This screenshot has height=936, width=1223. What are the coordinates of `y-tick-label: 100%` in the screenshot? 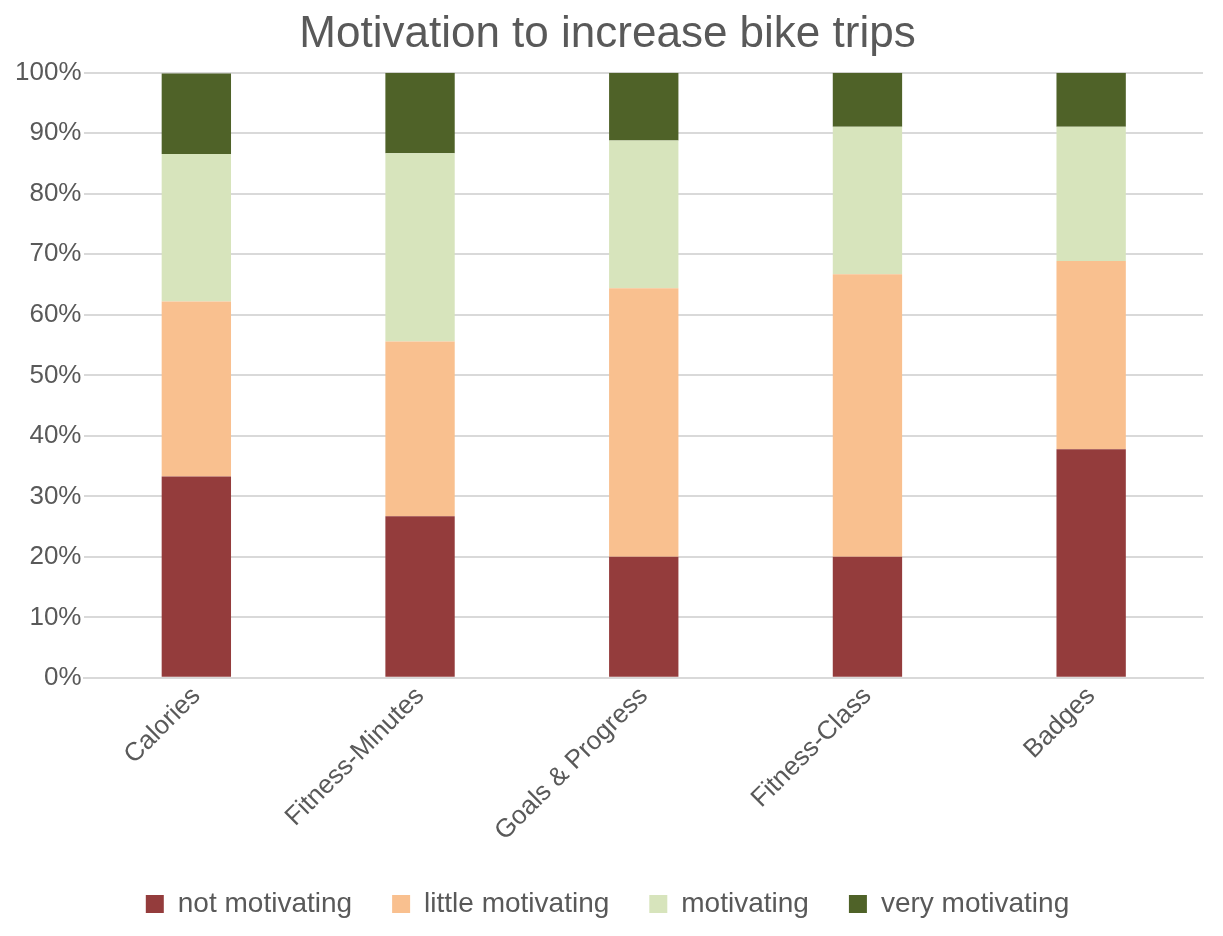 It's located at (48, 70).